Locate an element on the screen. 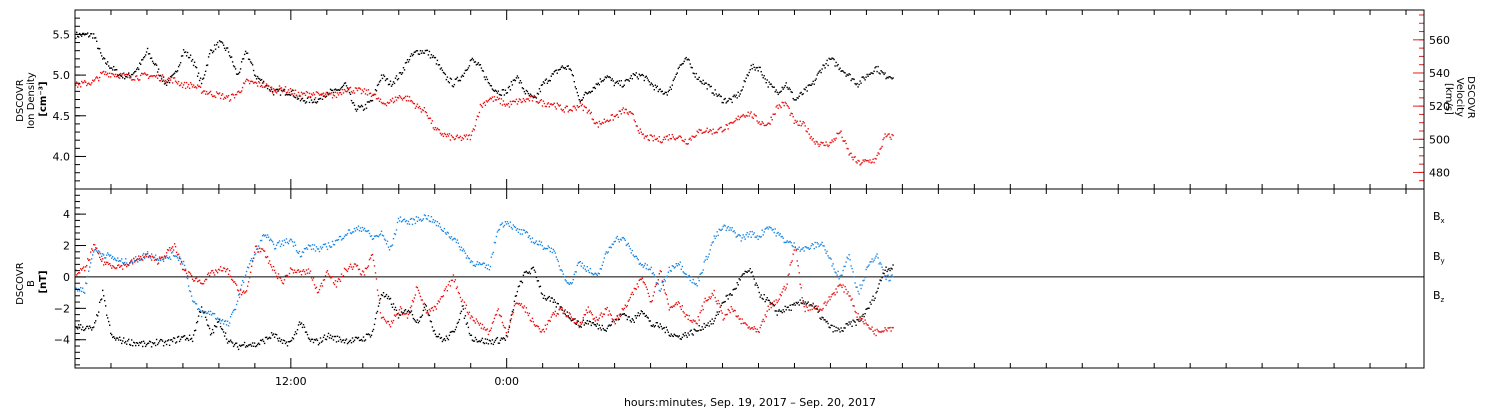 Image resolution: width=1500 pixels, height=410 pixels. legend-entry-y: By is located at coordinates (1439, 257).